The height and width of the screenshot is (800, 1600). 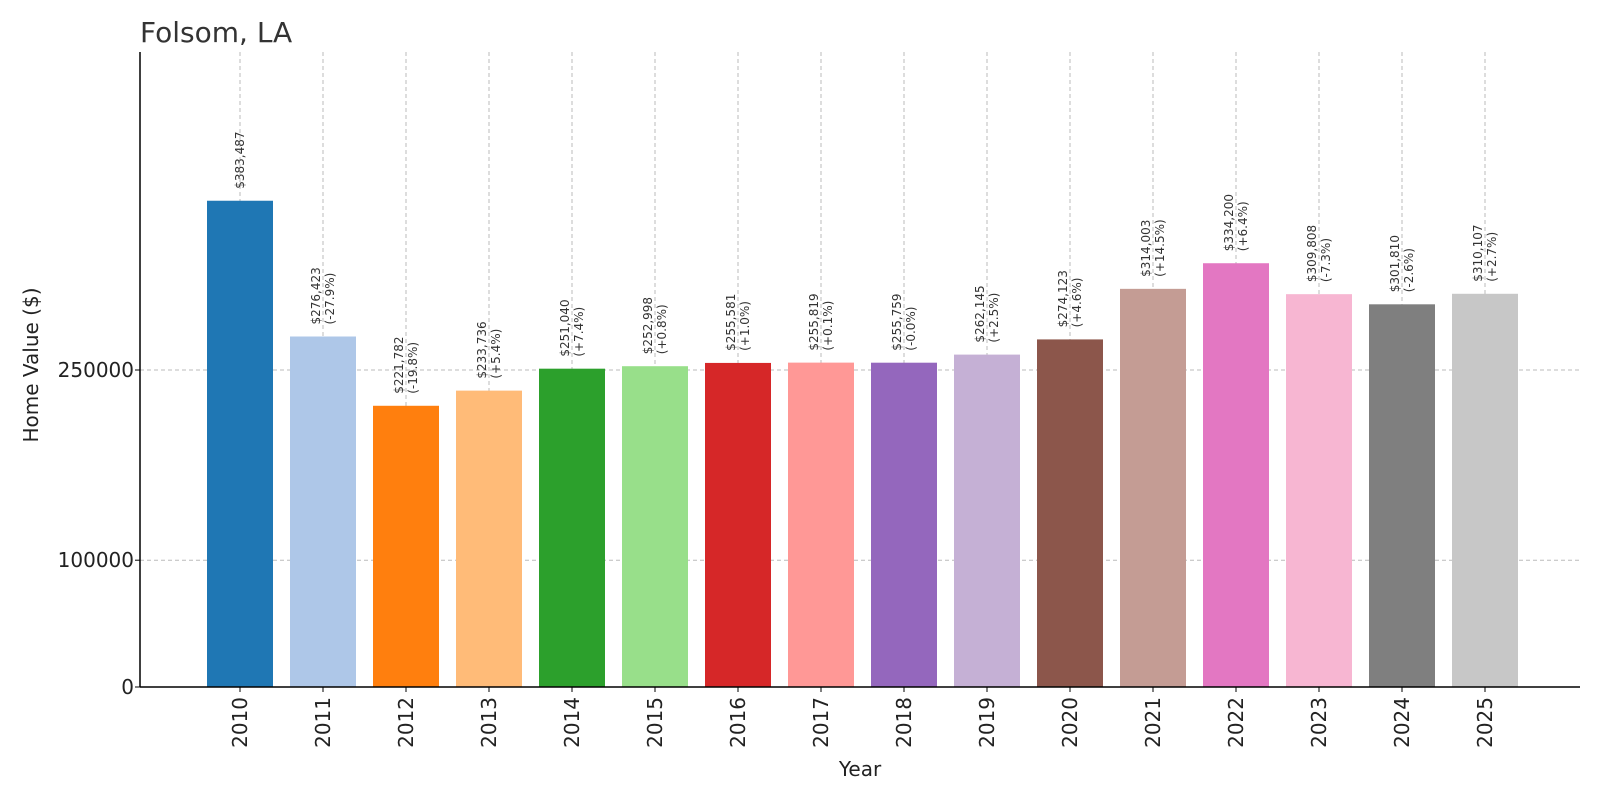 I want to click on change-label-2022: (+6.4%), so click(x=1243, y=226).